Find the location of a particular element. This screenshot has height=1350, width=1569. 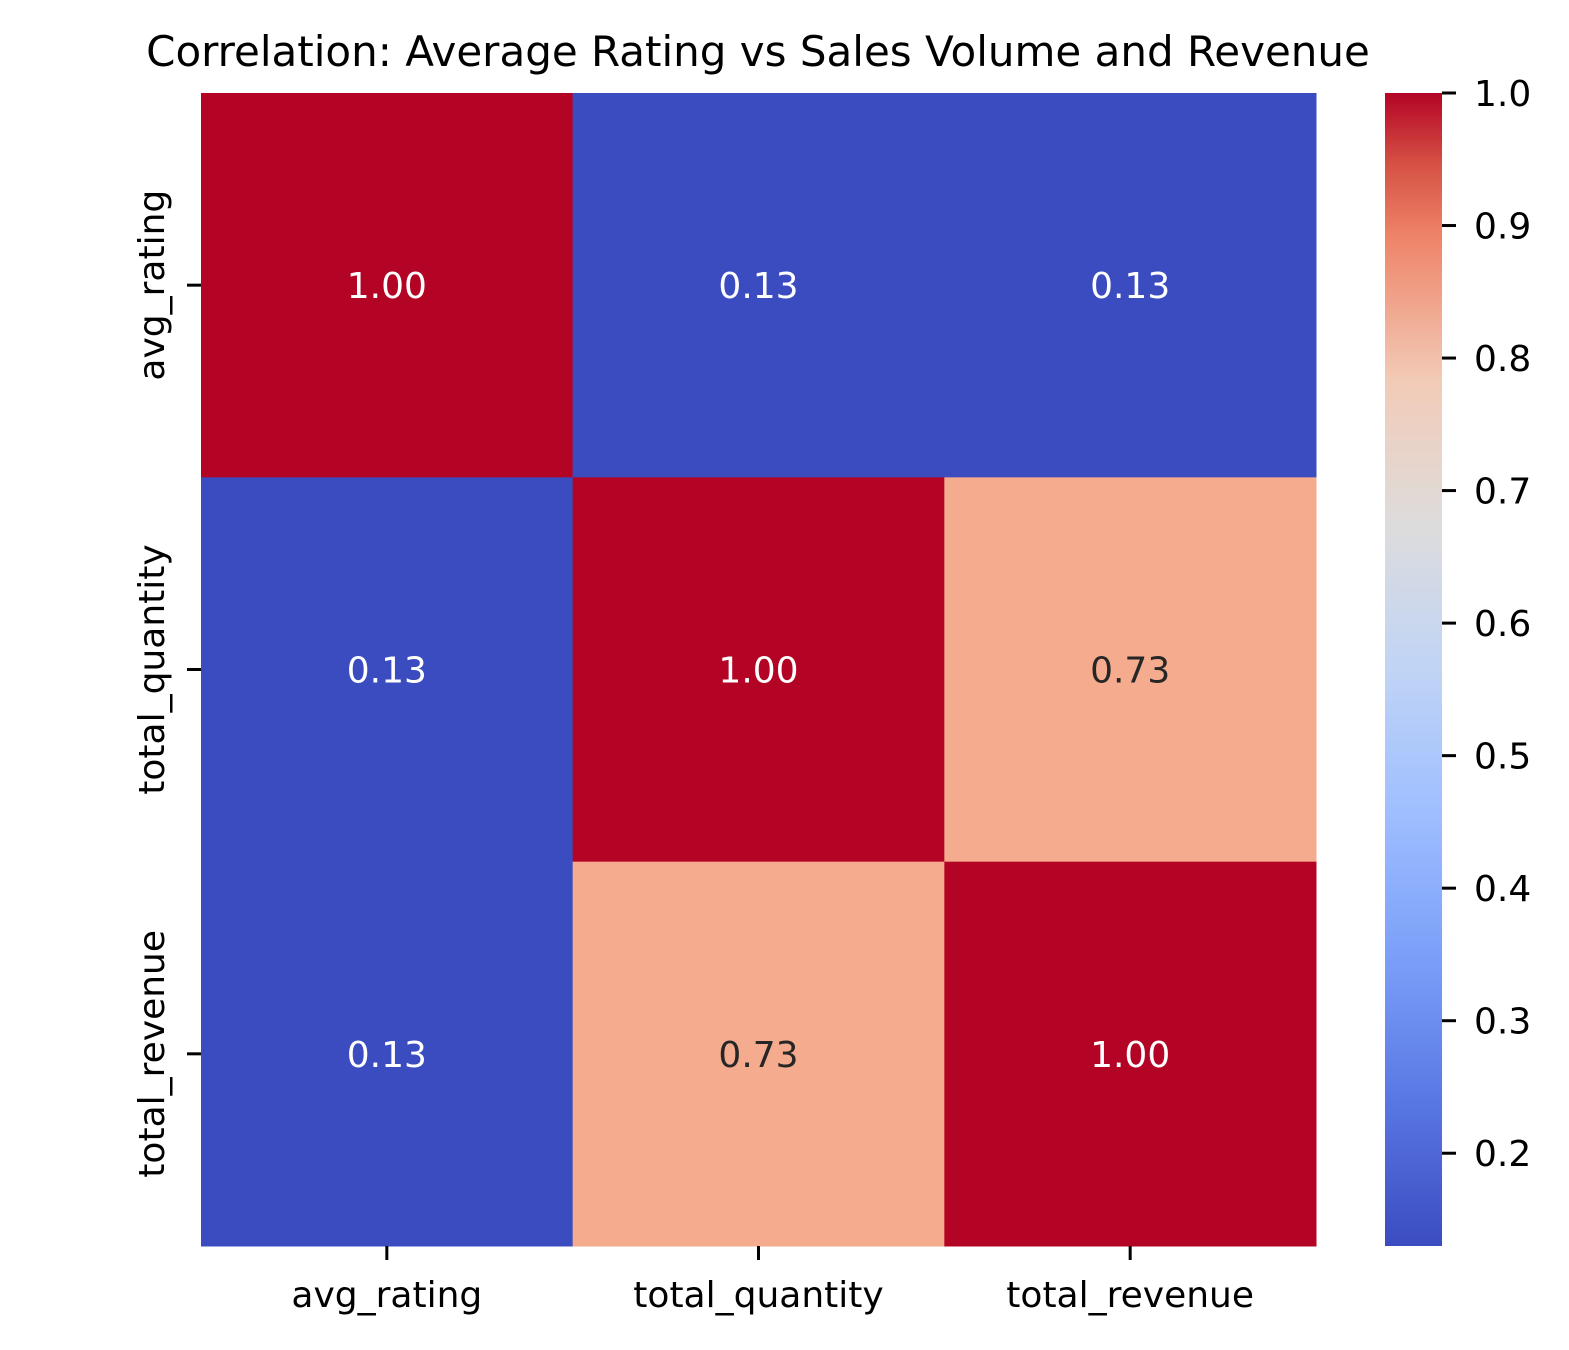

heatmap-cell-total_quantity-total_quantity is located at coordinates (758, 670).